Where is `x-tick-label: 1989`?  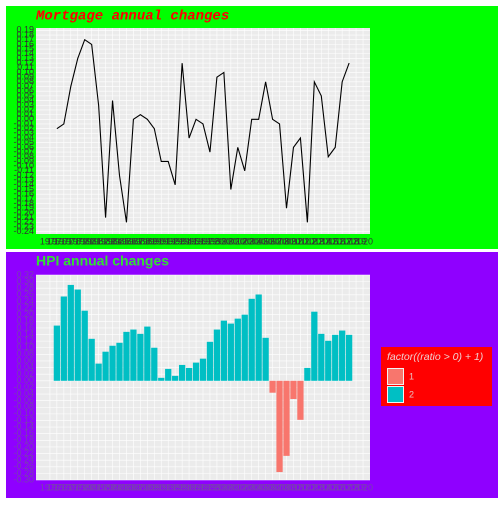
x-tick-label: 1989 is located at coordinates (147, 487).